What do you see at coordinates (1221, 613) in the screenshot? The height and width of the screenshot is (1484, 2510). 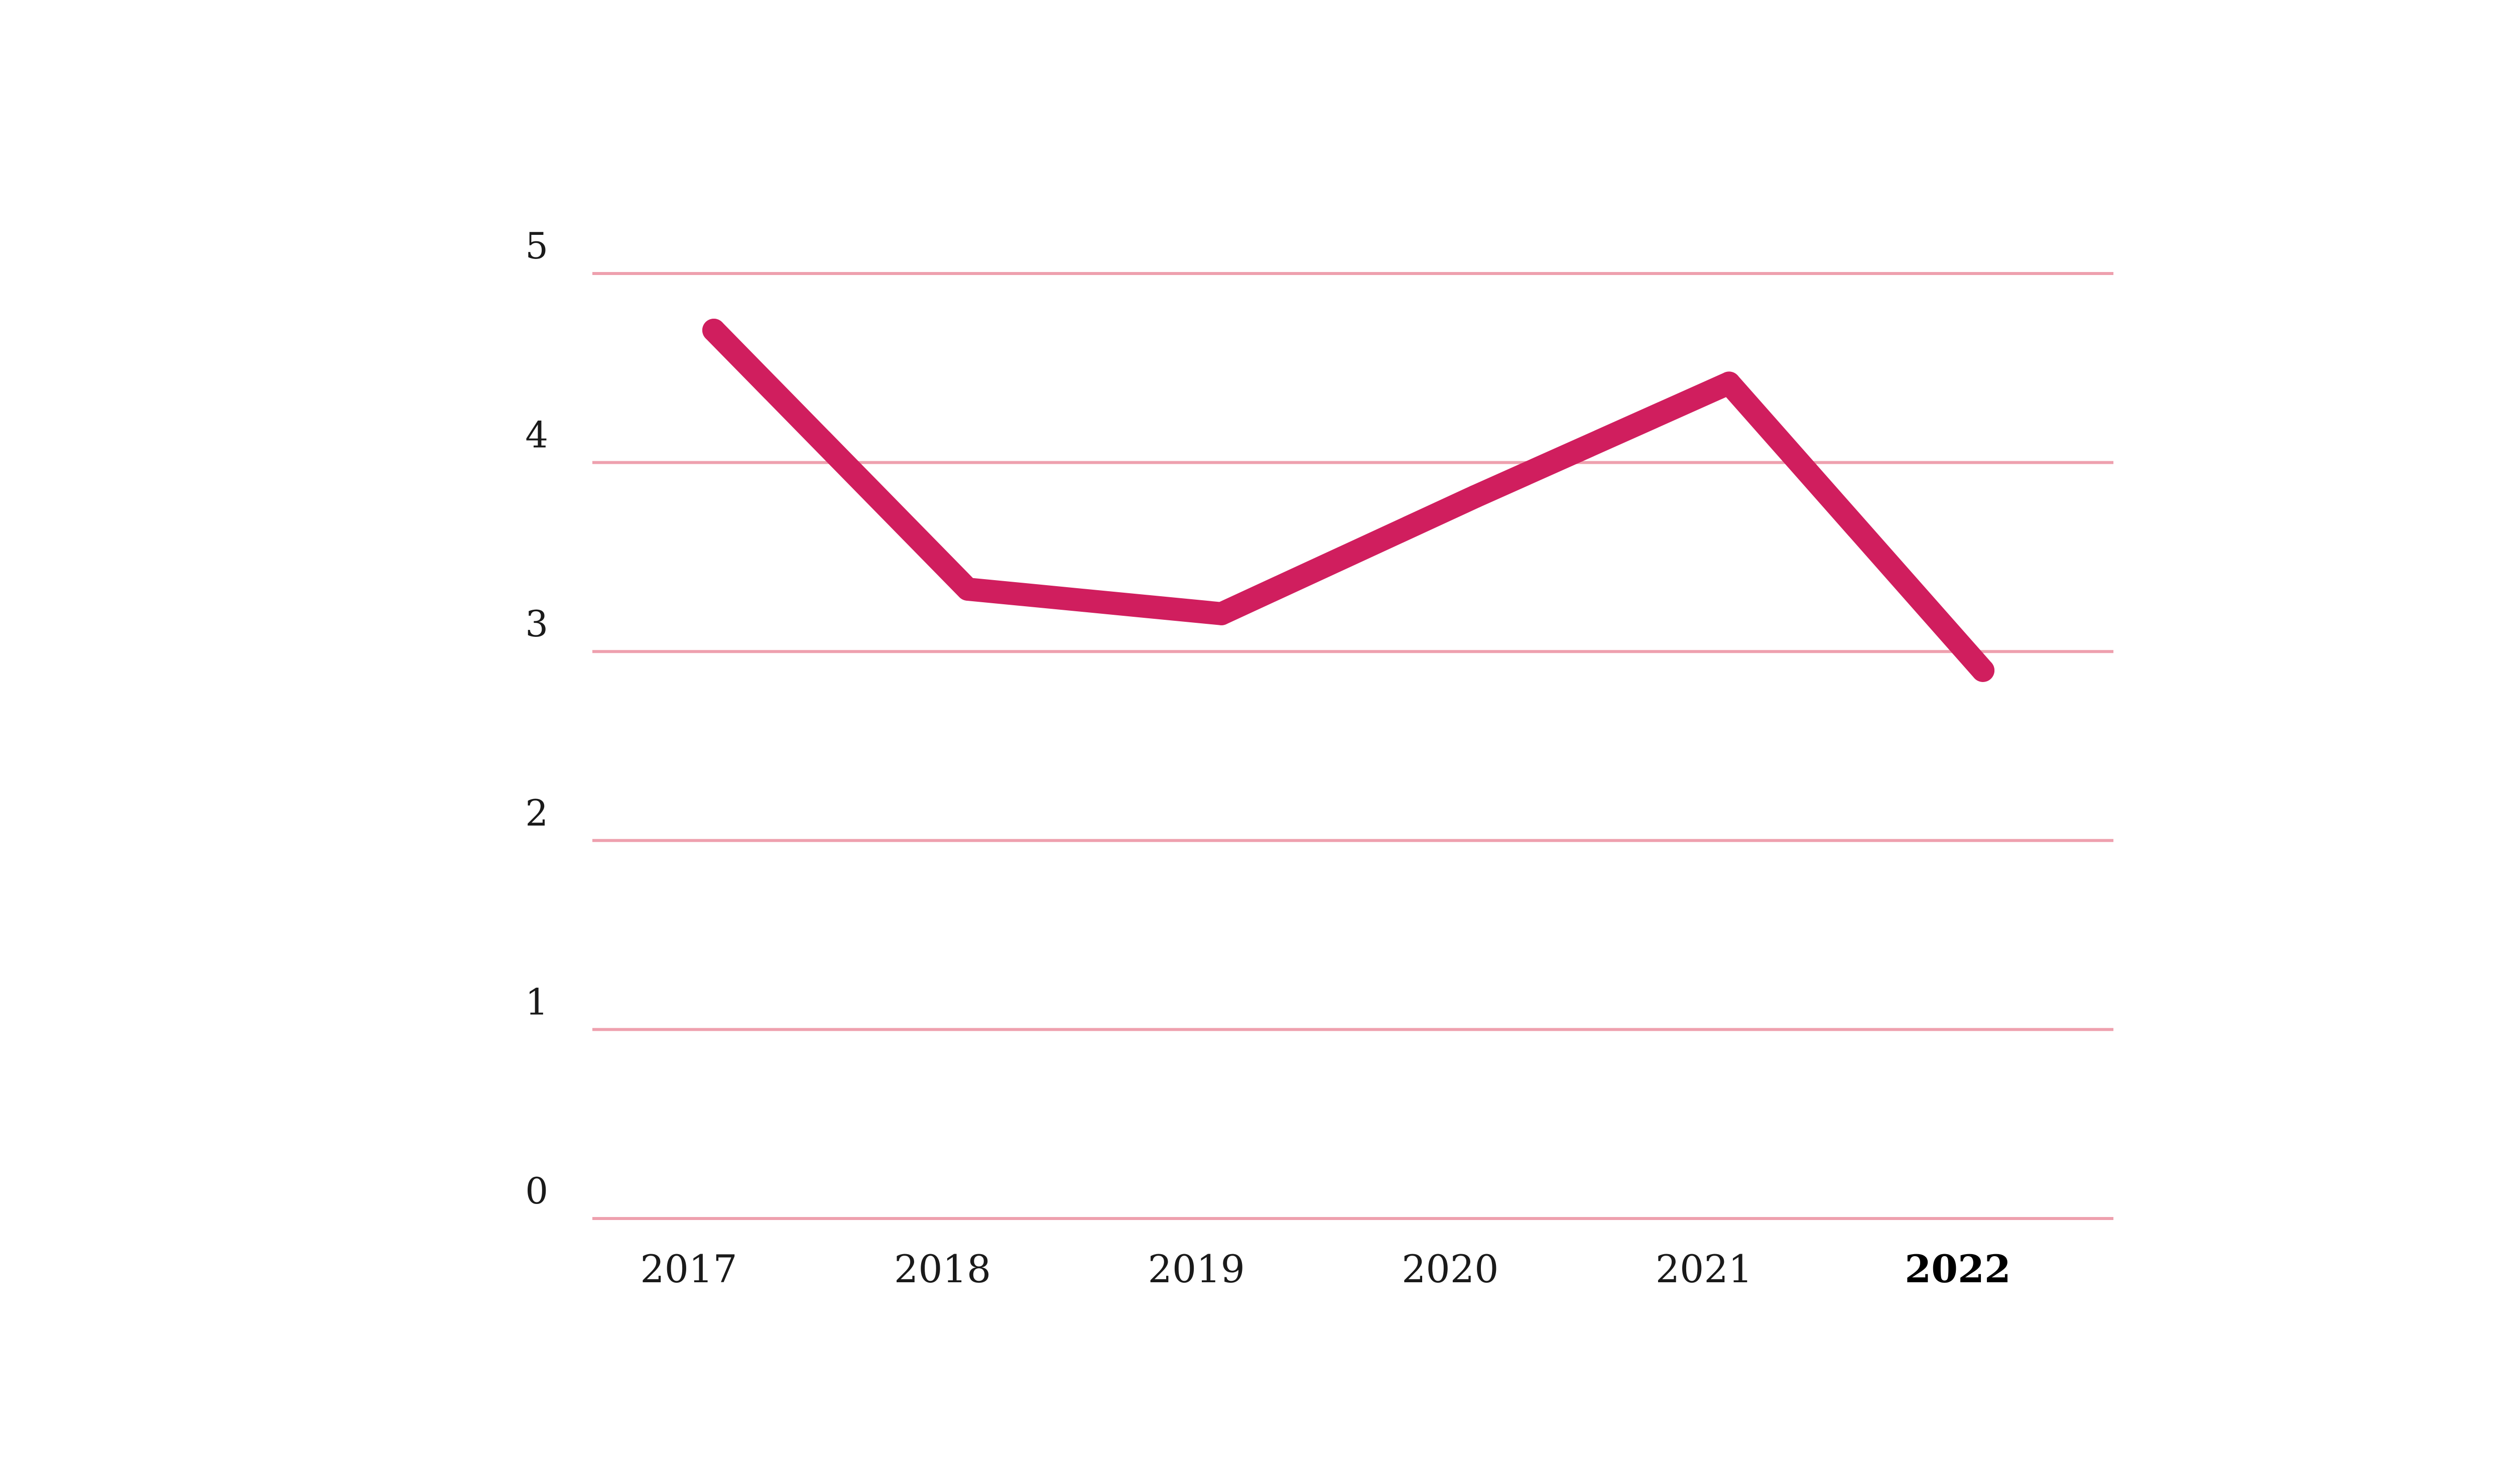 I see `data-point-2019` at bounding box center [1221, 613].